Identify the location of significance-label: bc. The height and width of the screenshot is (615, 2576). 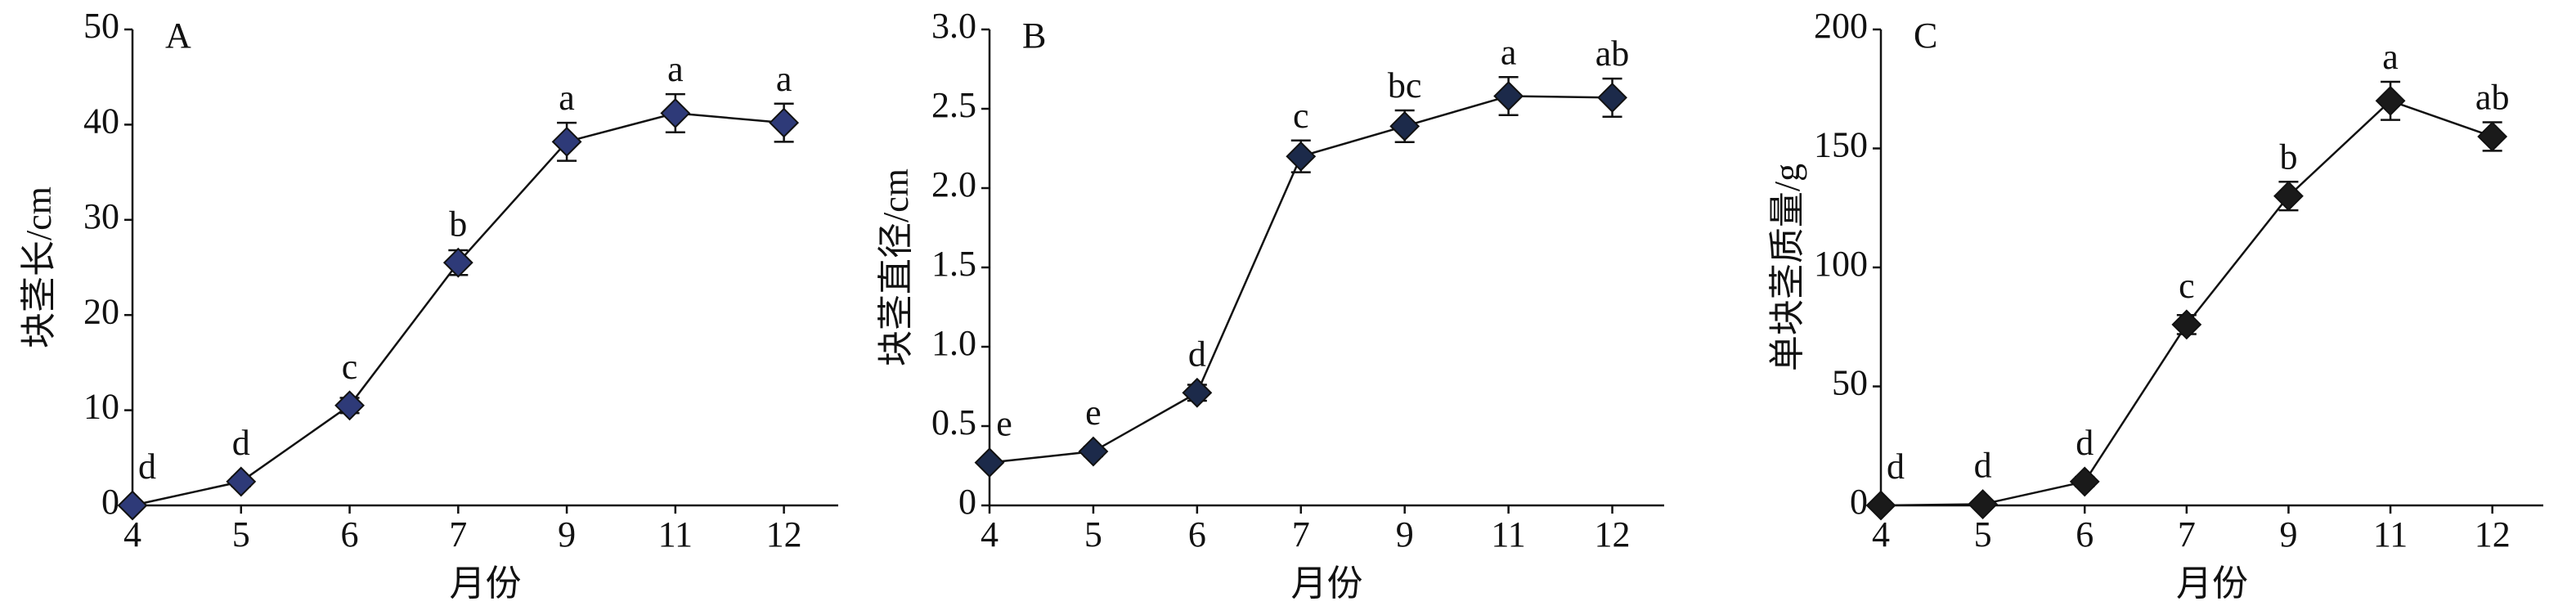
(1405, 85).